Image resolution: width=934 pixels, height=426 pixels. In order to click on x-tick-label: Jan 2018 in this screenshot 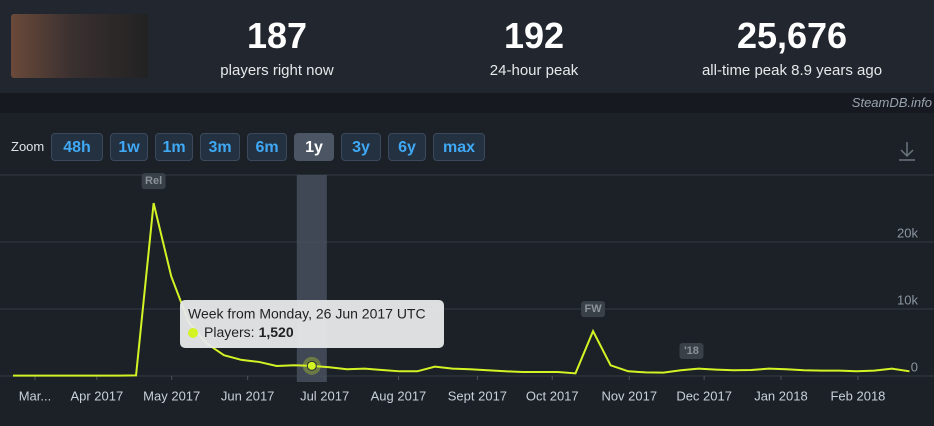, I will do `click(781, 395)`.